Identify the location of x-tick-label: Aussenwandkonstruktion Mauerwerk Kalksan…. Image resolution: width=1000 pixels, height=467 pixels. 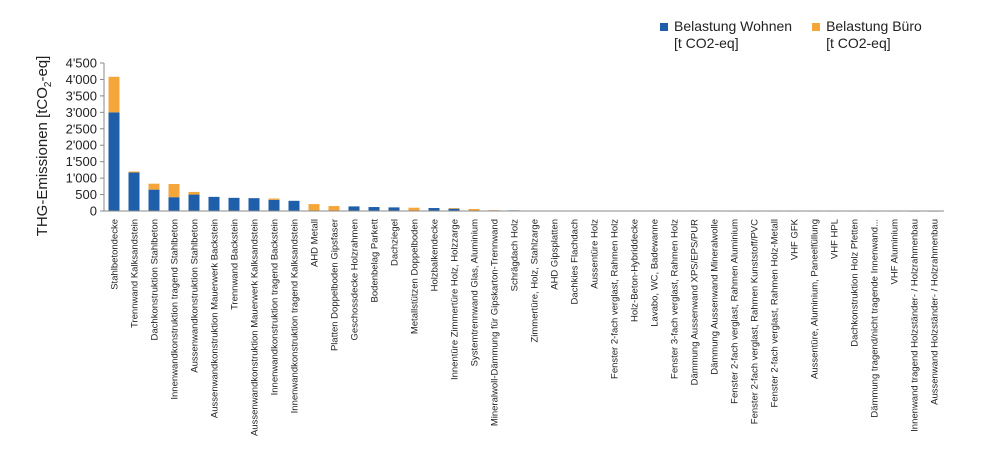
(255, 327).